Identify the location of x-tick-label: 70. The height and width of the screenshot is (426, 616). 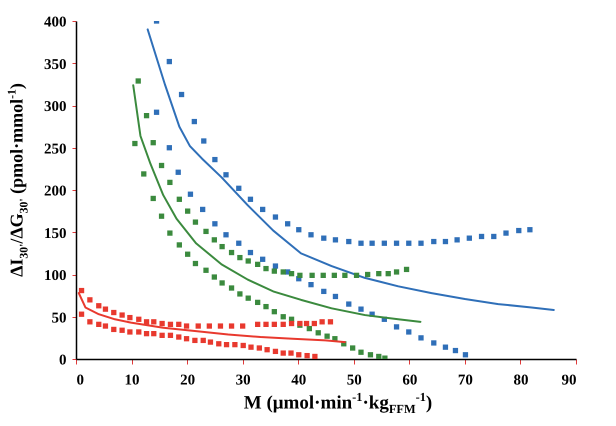
(465, 380).